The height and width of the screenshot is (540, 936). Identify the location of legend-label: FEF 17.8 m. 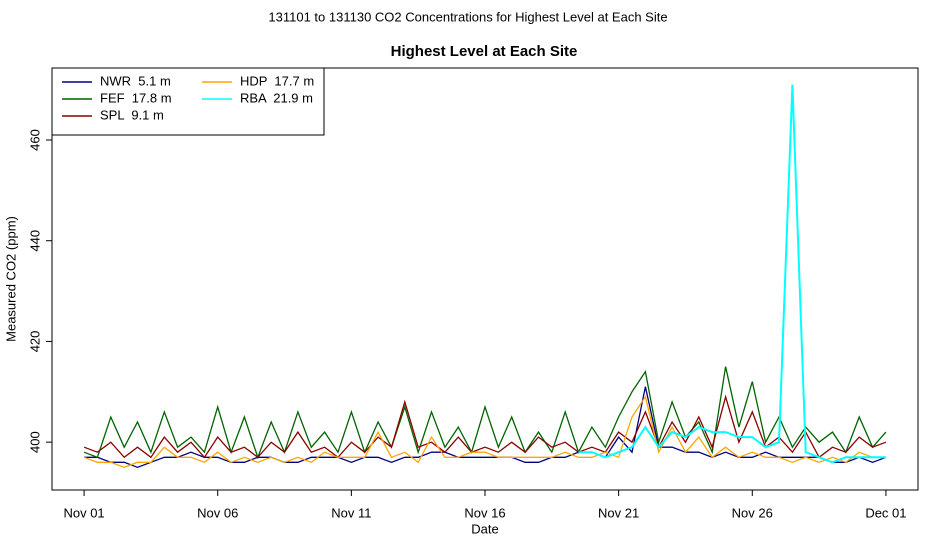
(136, 97).